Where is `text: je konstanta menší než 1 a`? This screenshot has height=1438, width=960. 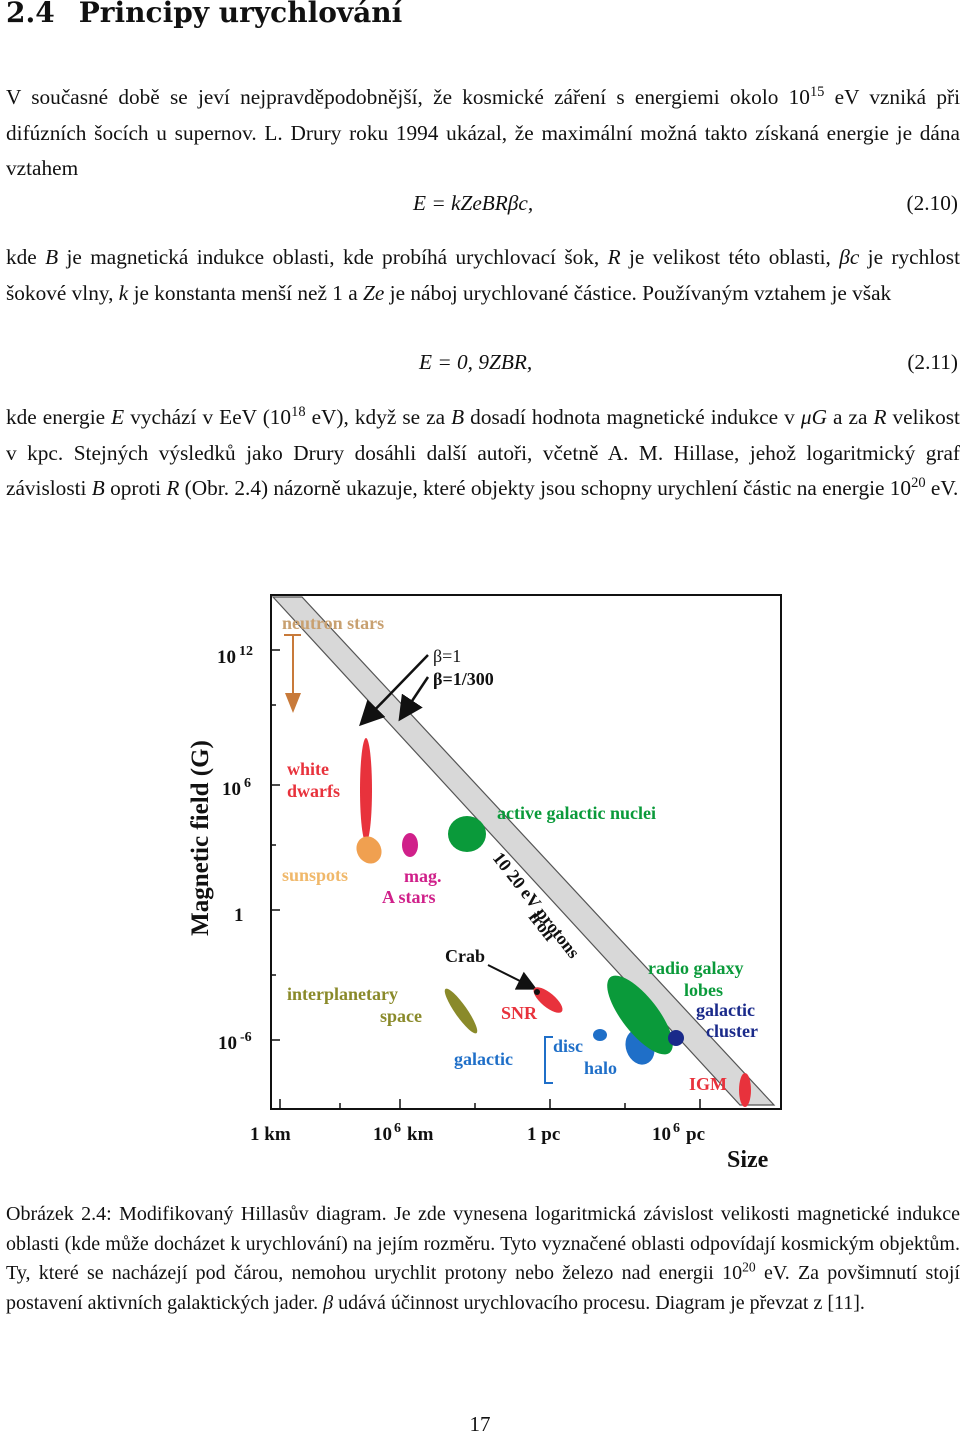
text: je konstanta menší než 1 a is located at coordinates (246, 292).